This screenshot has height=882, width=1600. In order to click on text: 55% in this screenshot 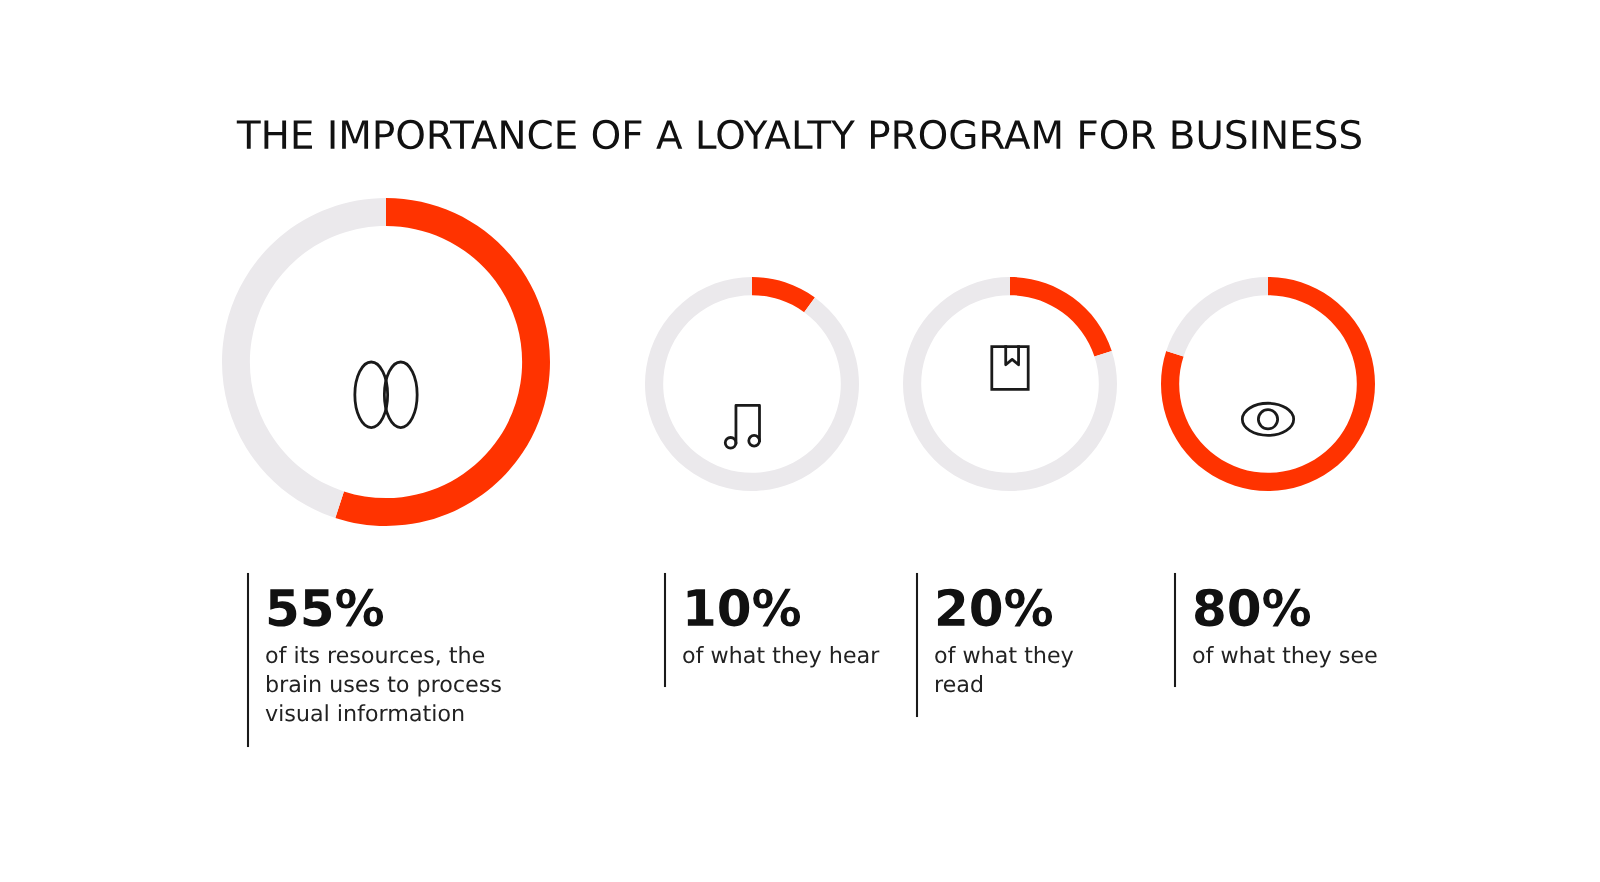, I will do `click(326, 607)`.